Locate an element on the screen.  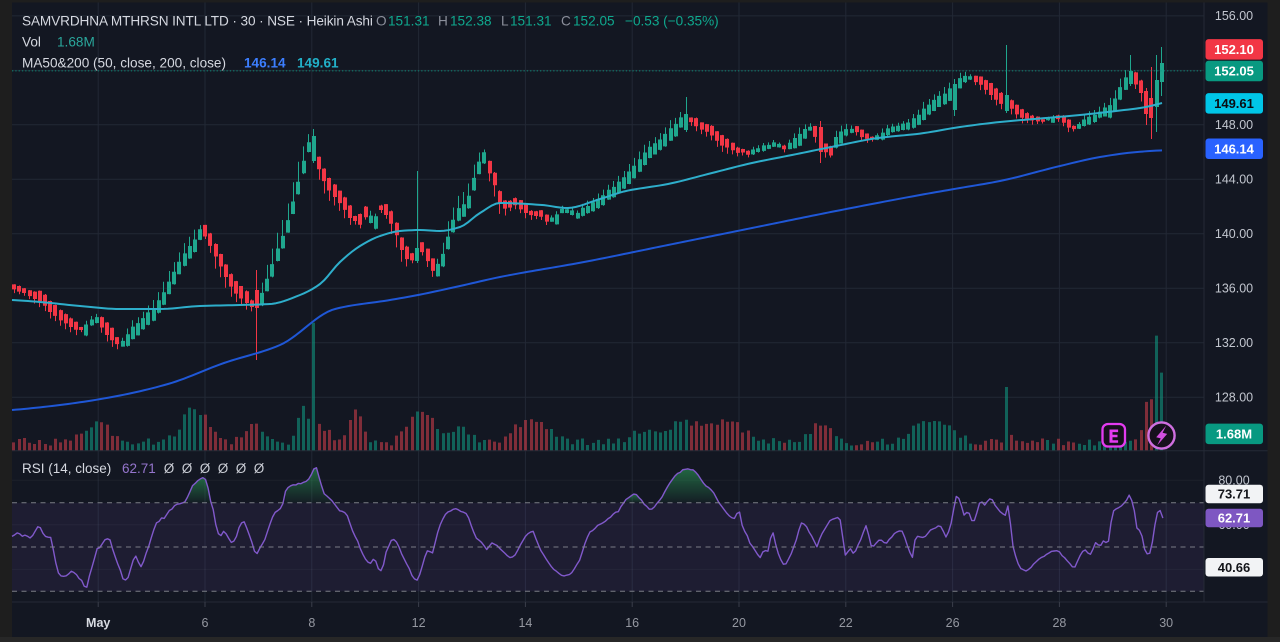
svg-text: 30 is located at coordinates (1166, 623).